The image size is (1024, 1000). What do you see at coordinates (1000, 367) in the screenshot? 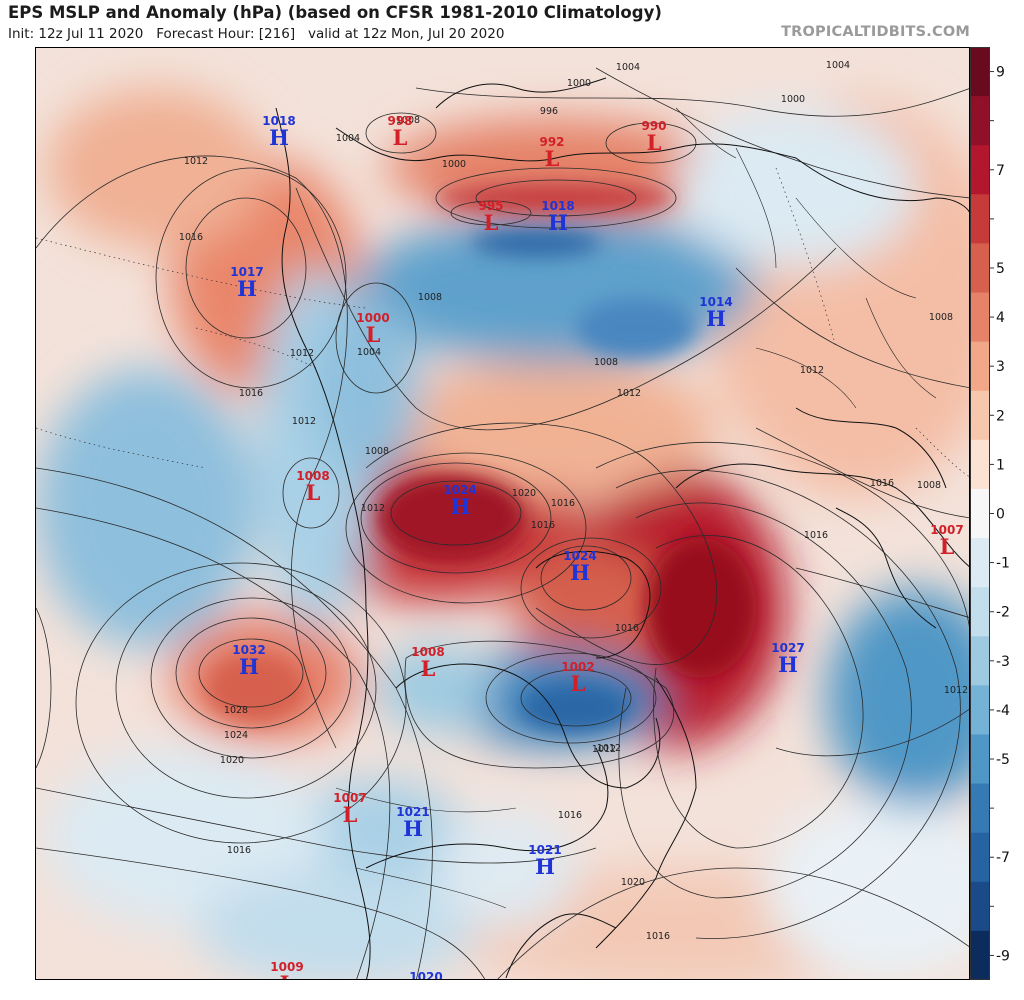
I see `colorbar-tick-label: 3` at bounding box center [1000, 367].